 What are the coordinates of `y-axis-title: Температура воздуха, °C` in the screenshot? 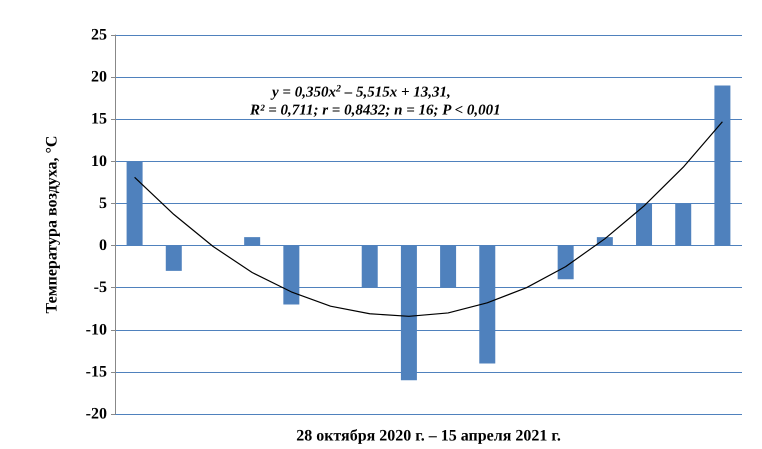 It's located at (52, 225).